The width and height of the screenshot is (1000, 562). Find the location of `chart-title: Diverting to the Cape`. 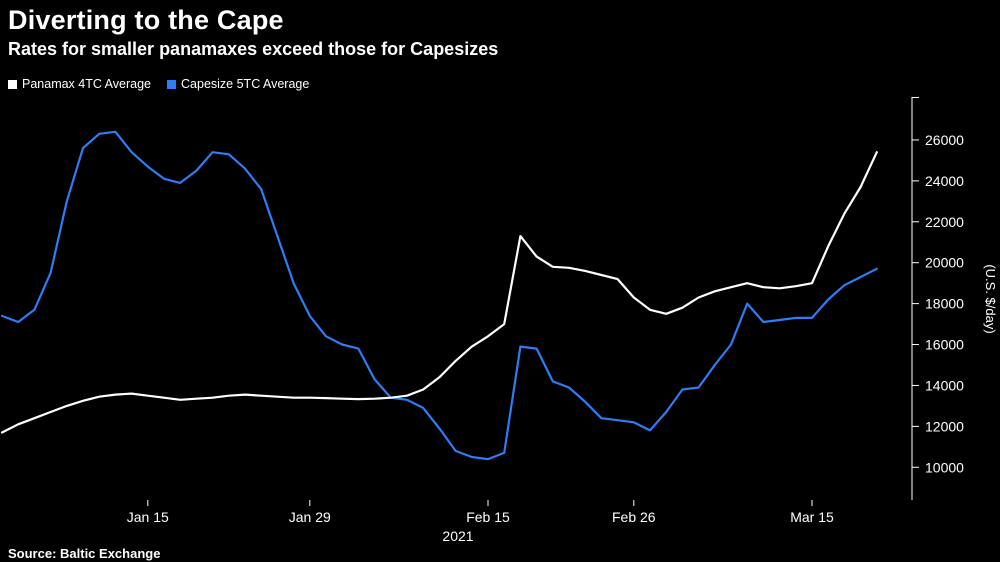

chart-title: Diverting to the Cape is located at coordinates (146, 20).